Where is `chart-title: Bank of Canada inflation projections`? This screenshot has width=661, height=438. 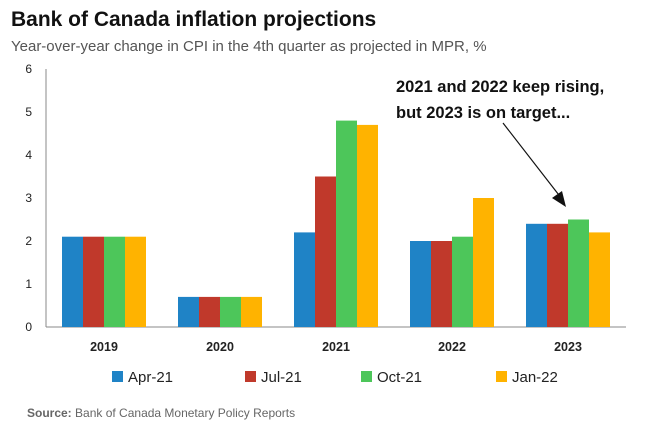 chart-title: Bank of Canada inflation projections is located at coordinates (194, 19).